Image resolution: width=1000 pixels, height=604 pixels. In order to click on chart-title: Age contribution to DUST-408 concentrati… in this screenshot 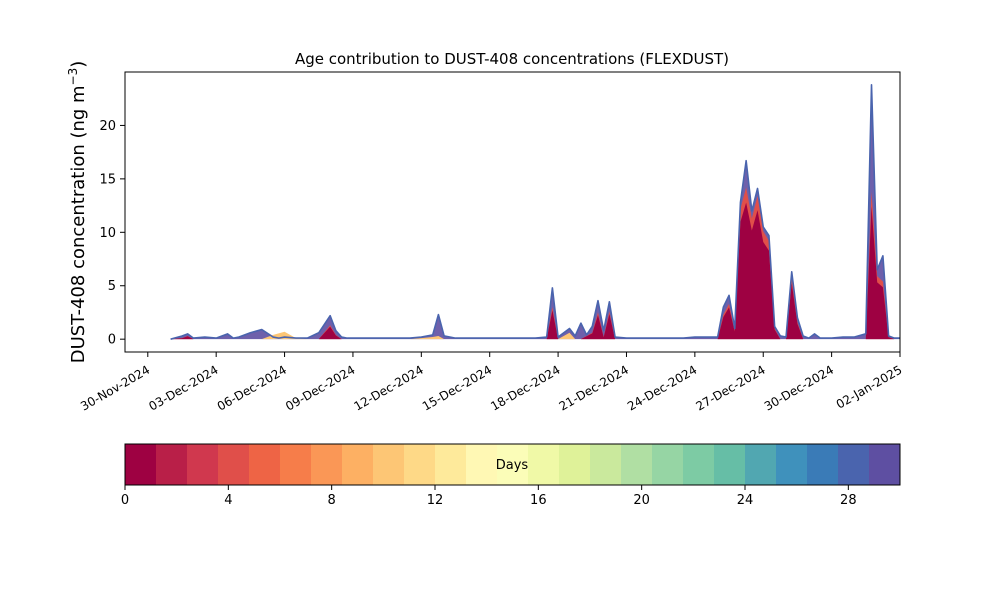, I will do `click(512, 59)`.